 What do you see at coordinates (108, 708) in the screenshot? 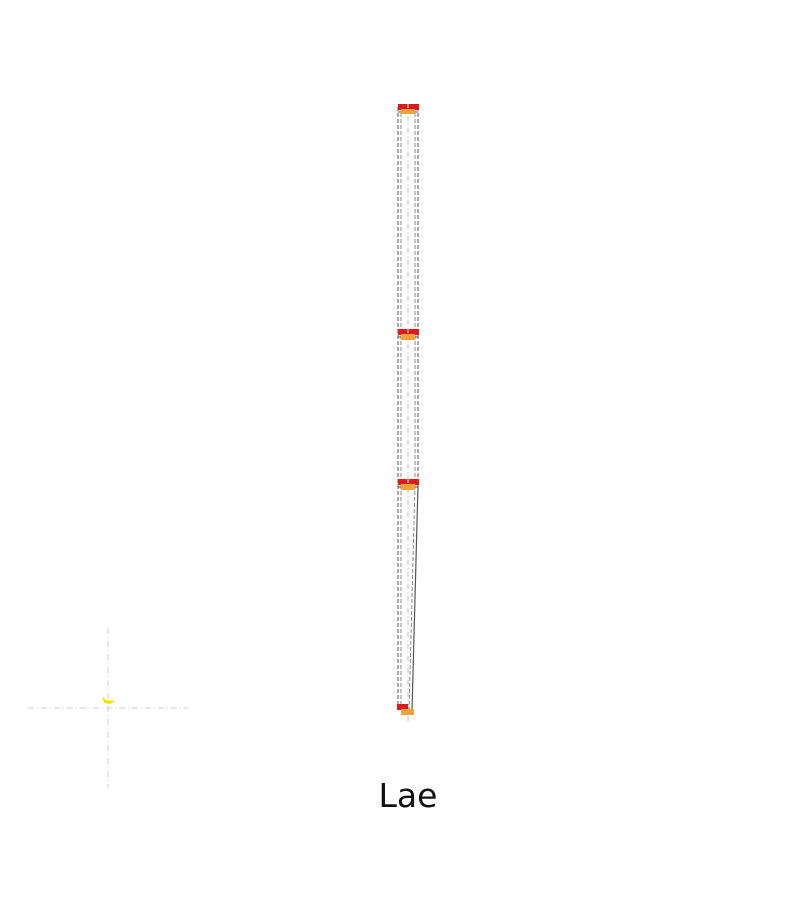
I see `origin-axis-icon` at bounding box center [108, 708].